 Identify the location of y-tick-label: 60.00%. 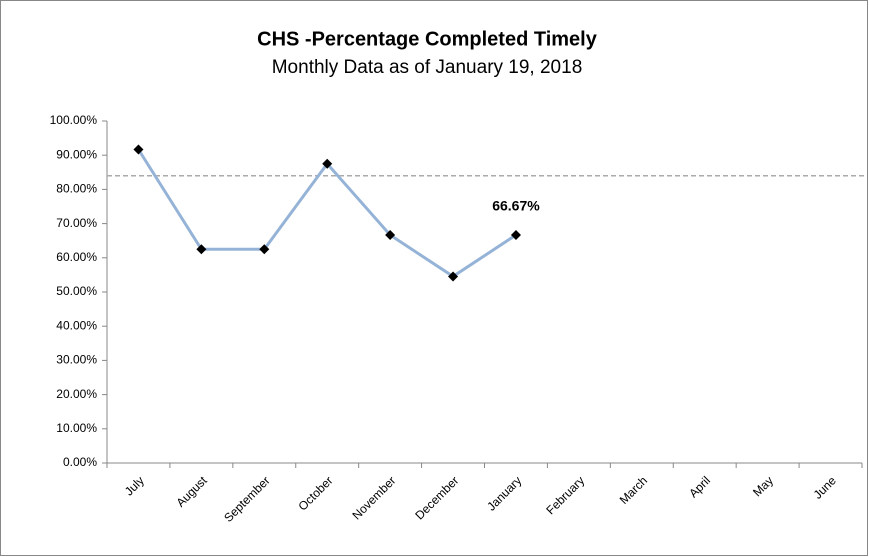
(76, 257).